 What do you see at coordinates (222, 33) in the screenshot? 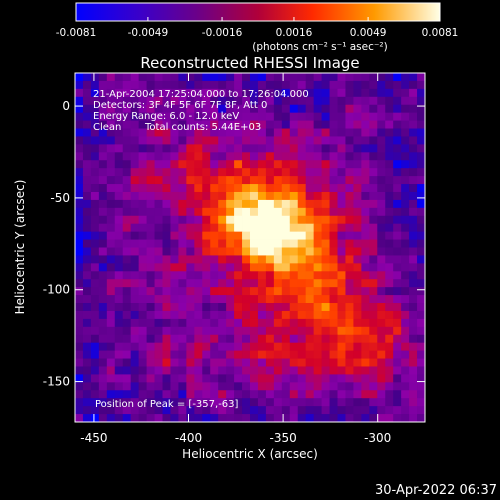
I see `colorbar-tick-label: -0.0016` at bounding box center [222, 33].